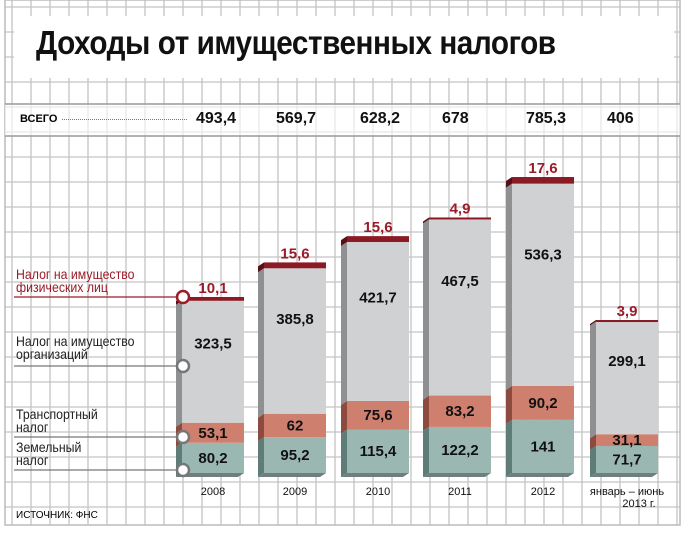 Image resolution: width=685 pixels, height=533 pixels. I want to click on data-label-land: 122,2, so click(460, 450).